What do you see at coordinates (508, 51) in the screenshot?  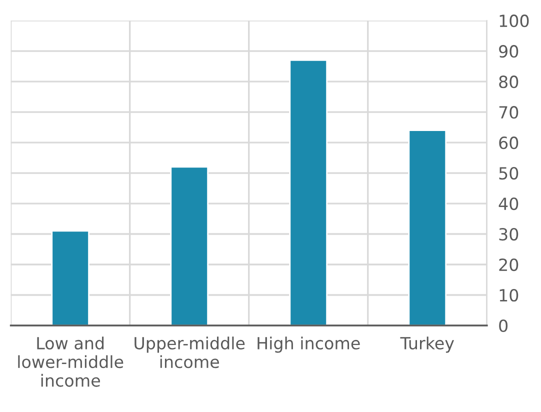 I see `y-tick-label: 90` at bounding box center [508, 51].